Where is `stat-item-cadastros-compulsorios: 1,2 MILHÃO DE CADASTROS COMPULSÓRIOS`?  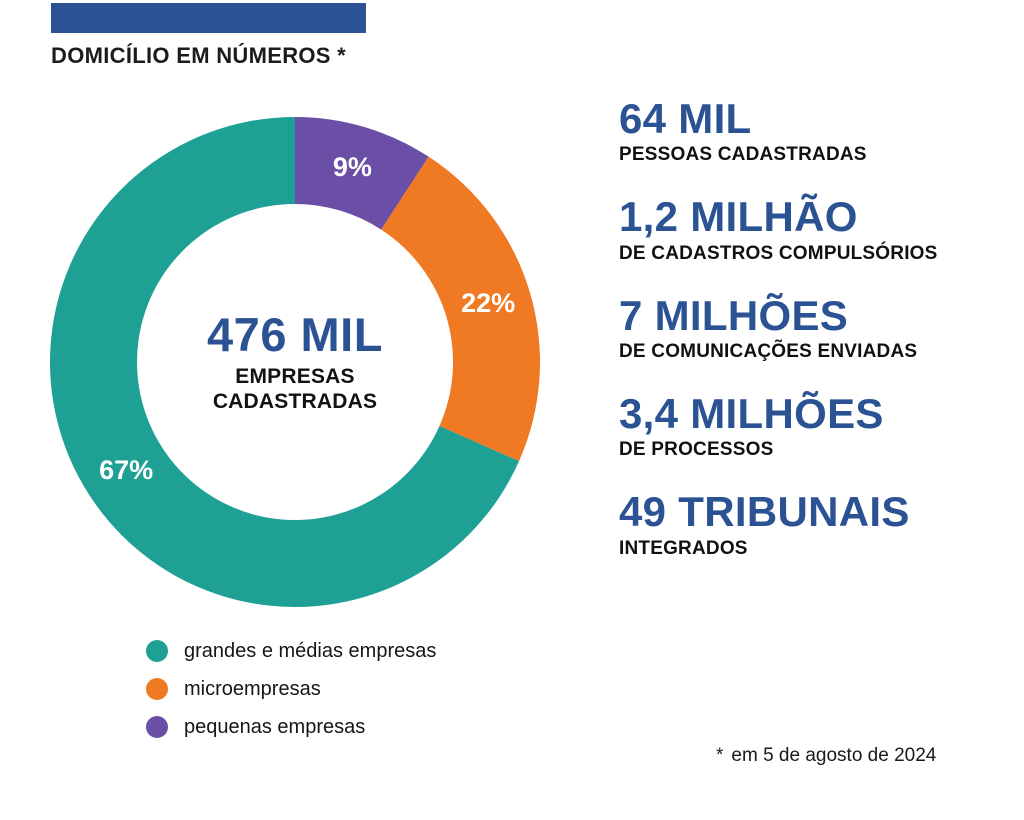 stat-item-cadastros-compulsorios: 1,2 MILHÃO DE CADASTROS COMPULSÓRIOS is located at coordinates (819, 229).